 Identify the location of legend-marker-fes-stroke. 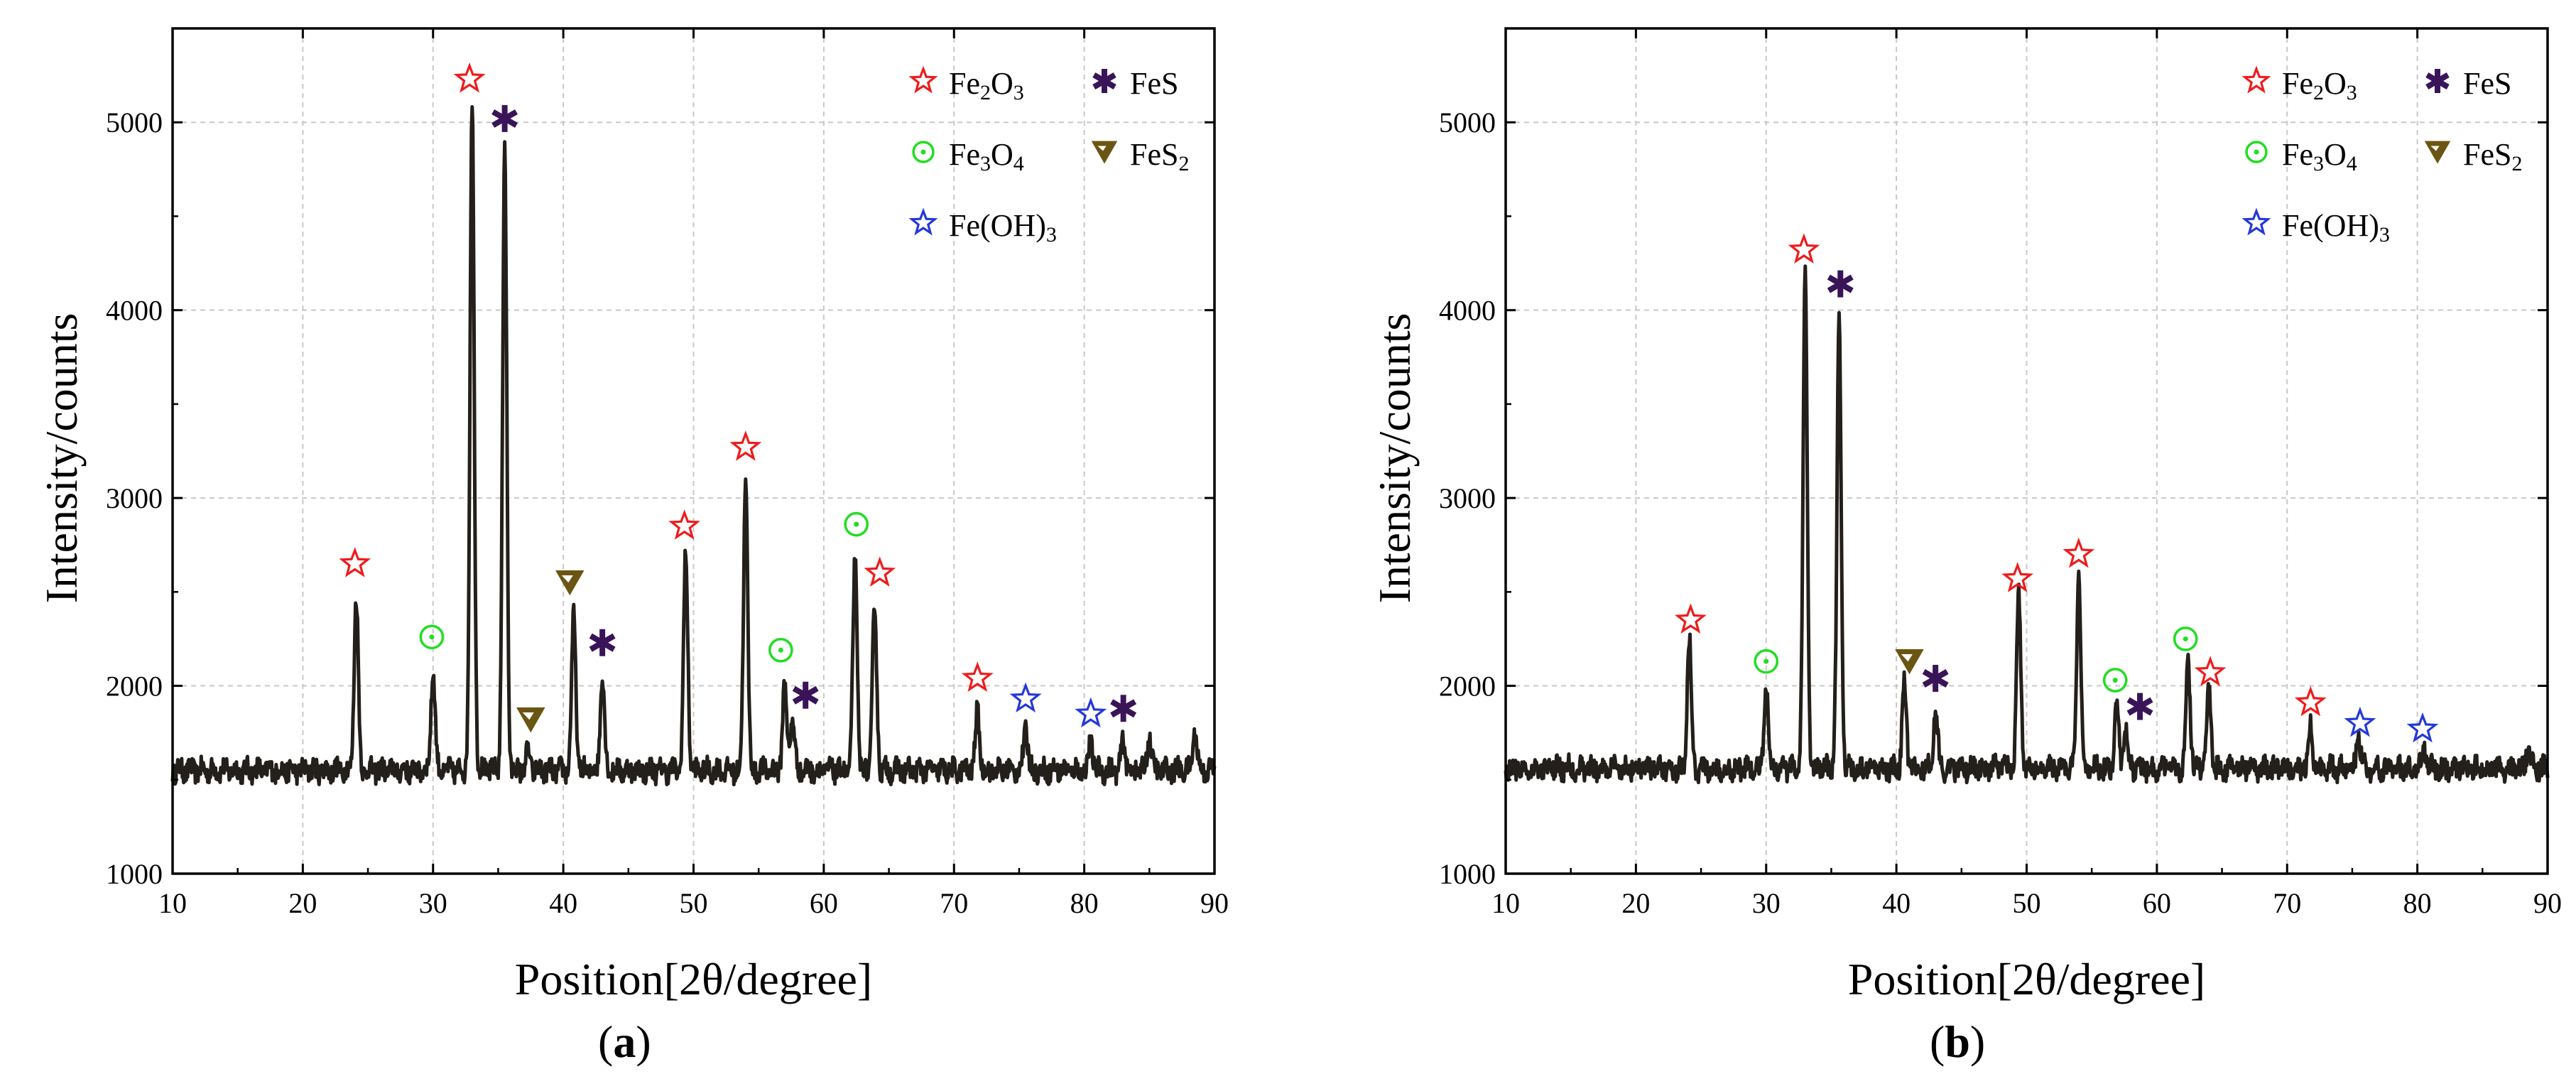
(1104, 80).